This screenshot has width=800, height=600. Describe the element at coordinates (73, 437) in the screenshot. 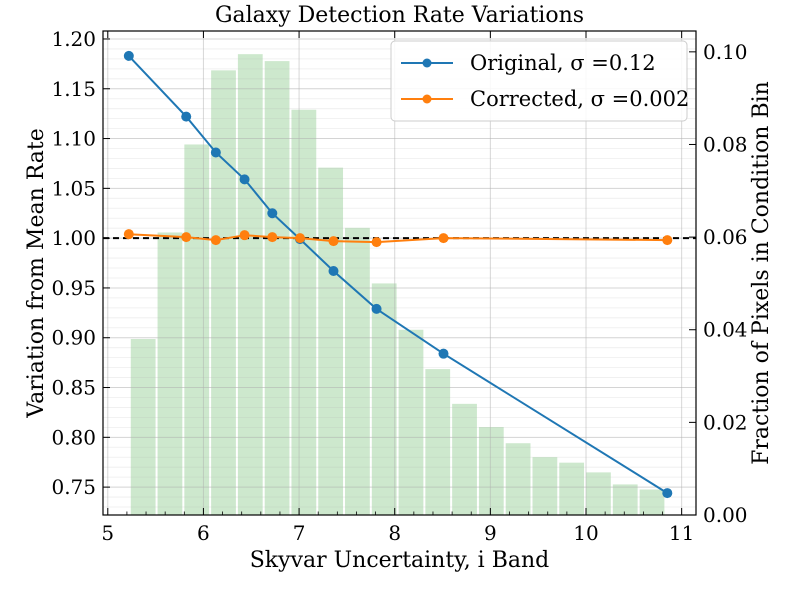

I see `y-tick-label-1: 0.80` at that location.